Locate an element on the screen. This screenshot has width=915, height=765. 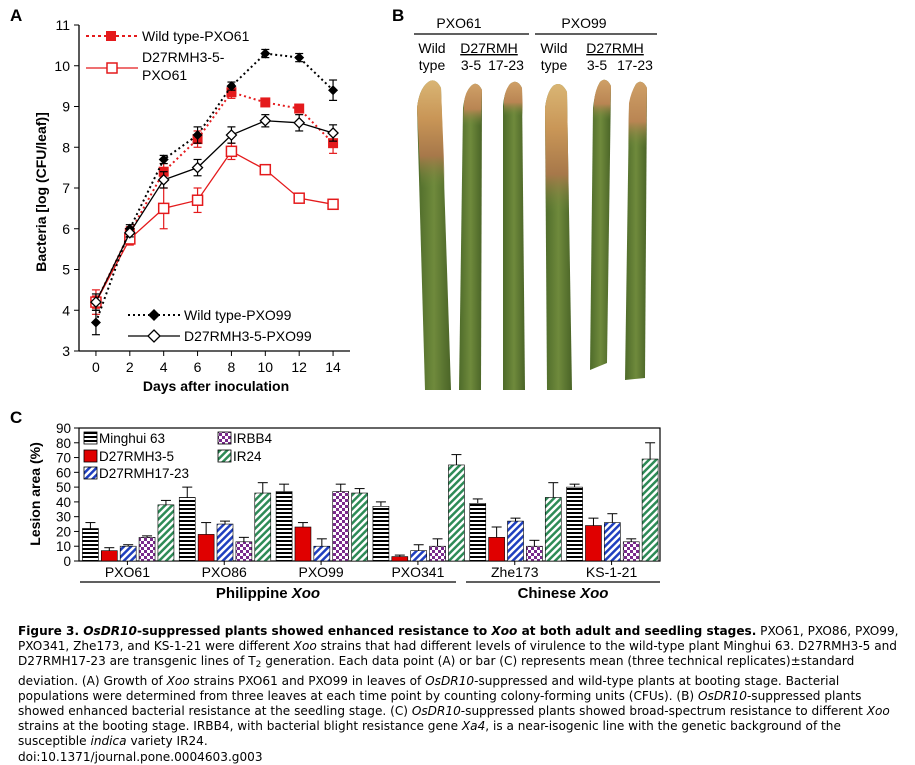
leaf-wt-pxo99 is located at coordinates (558, 237).